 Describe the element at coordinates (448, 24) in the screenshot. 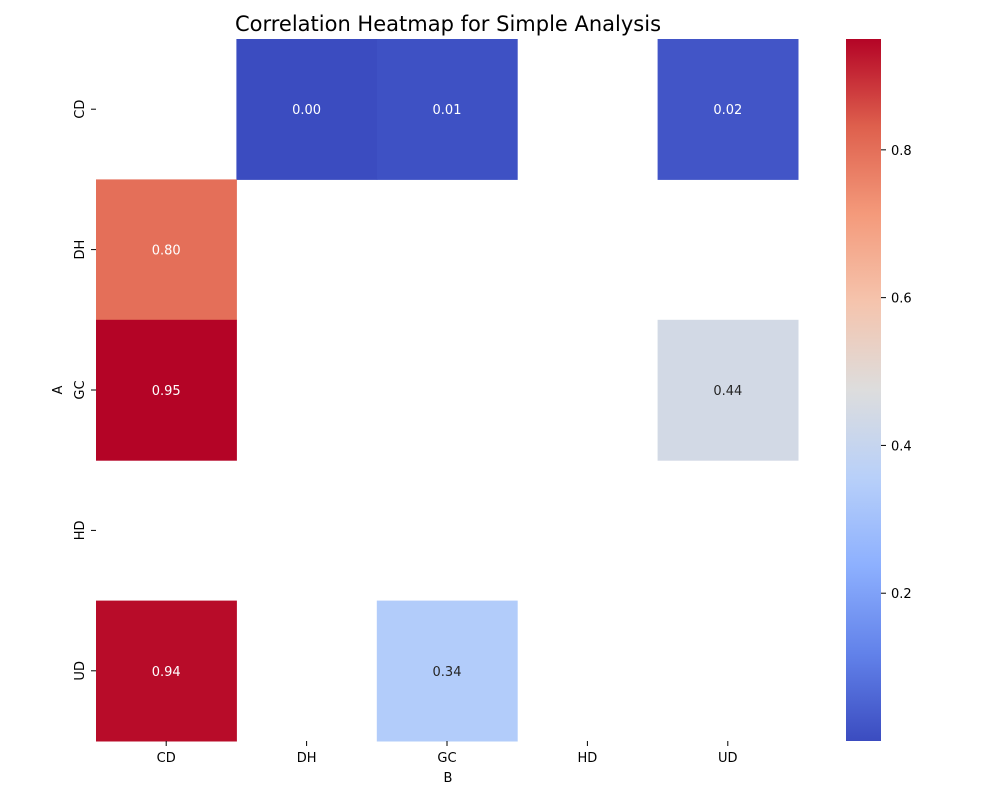

I see `chart-title: Correlation Heatmap for Simple Analysis` at that location.